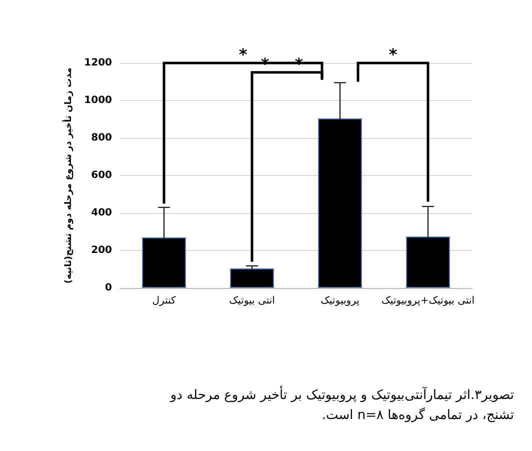 Image resolution: width=532 pixels, height=451 pixels. Describe the element at coordinates (101, 175) in the screenshot. I see `y-tick-label: 600` at that location.